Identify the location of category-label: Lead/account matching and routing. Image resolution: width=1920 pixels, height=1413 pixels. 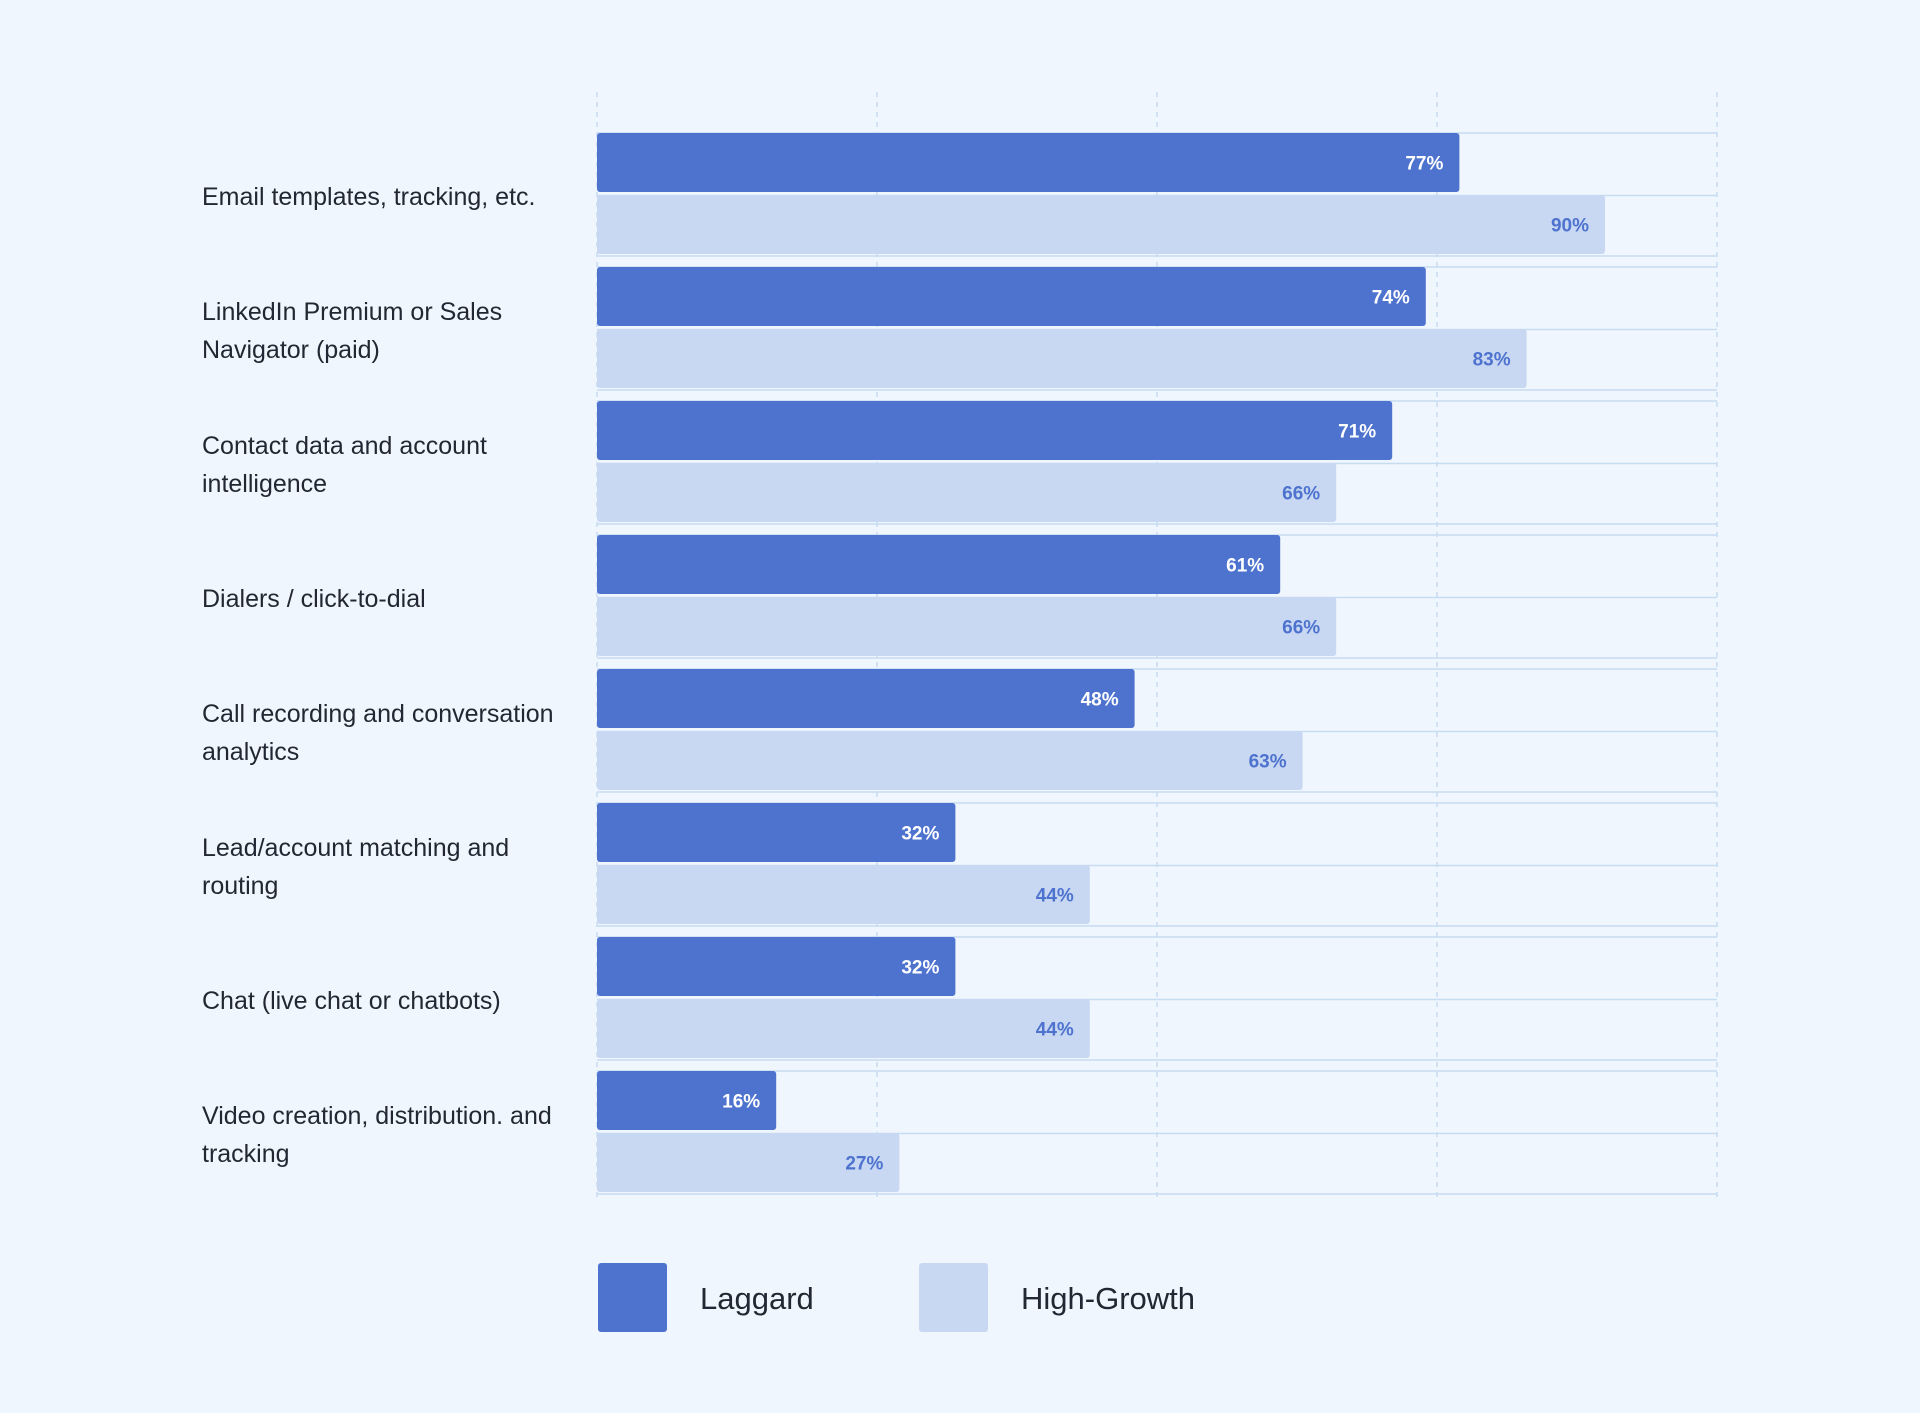
(355, 867).